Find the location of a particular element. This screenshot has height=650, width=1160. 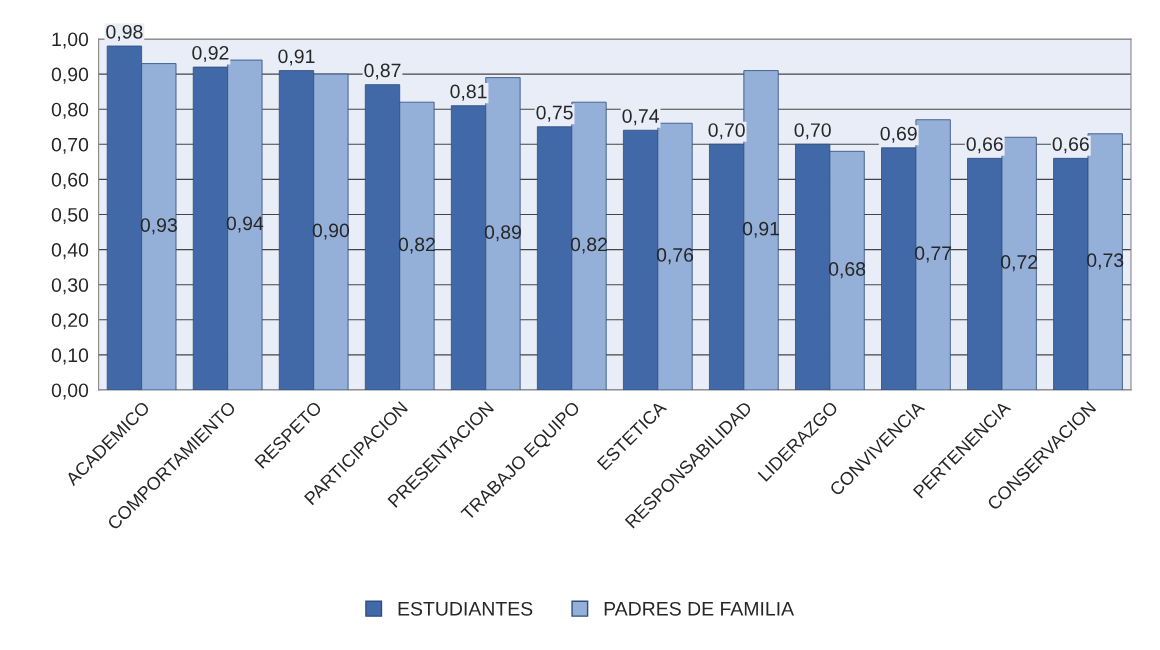

y-tick-label: 0,20 is located at coordinates (70, 321).